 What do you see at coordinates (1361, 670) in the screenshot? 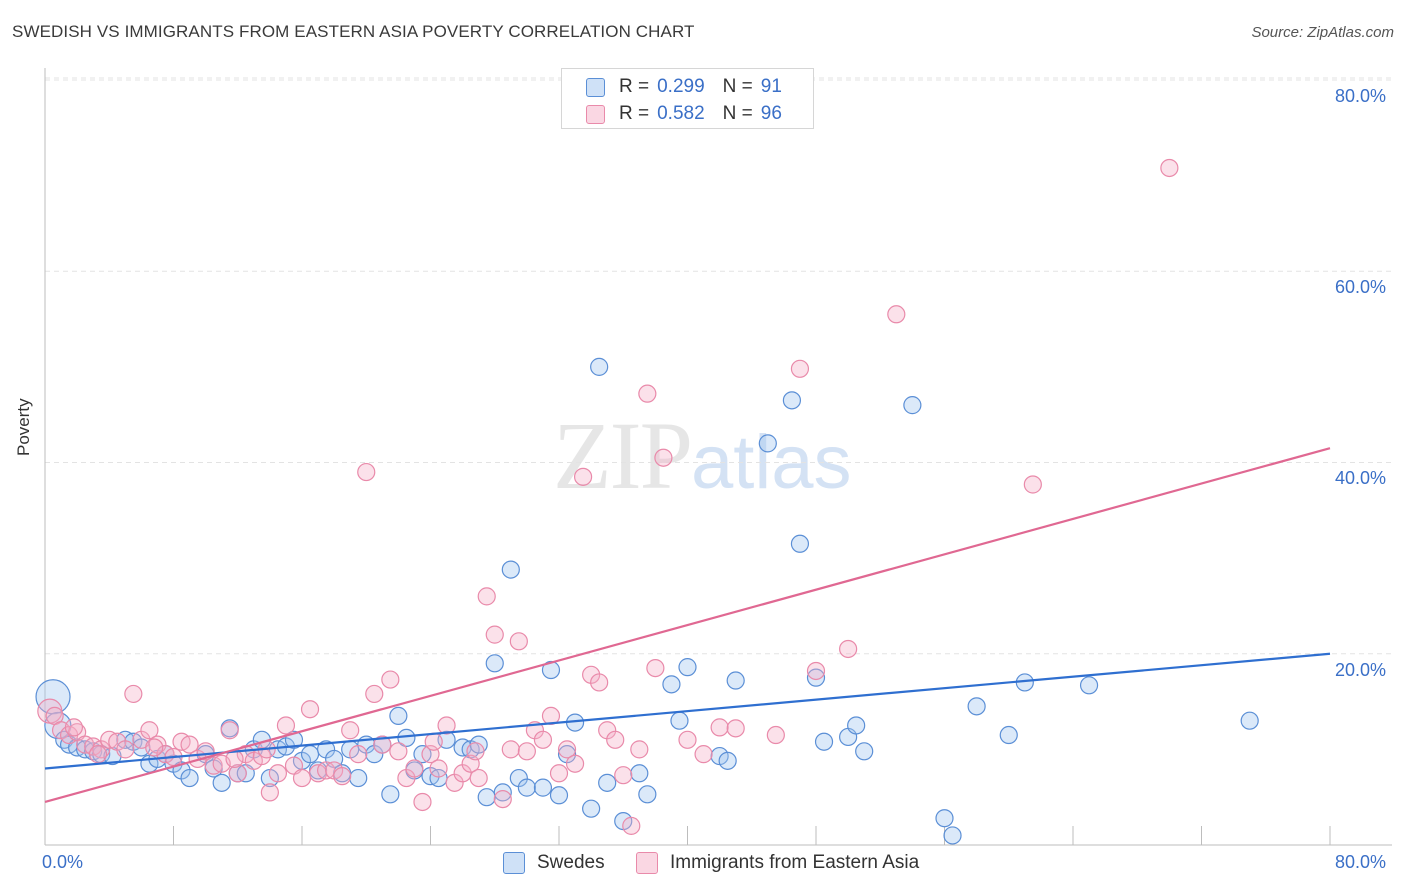
I see `y-tick-label: 20.0%` at bounding box center [1361, 670].